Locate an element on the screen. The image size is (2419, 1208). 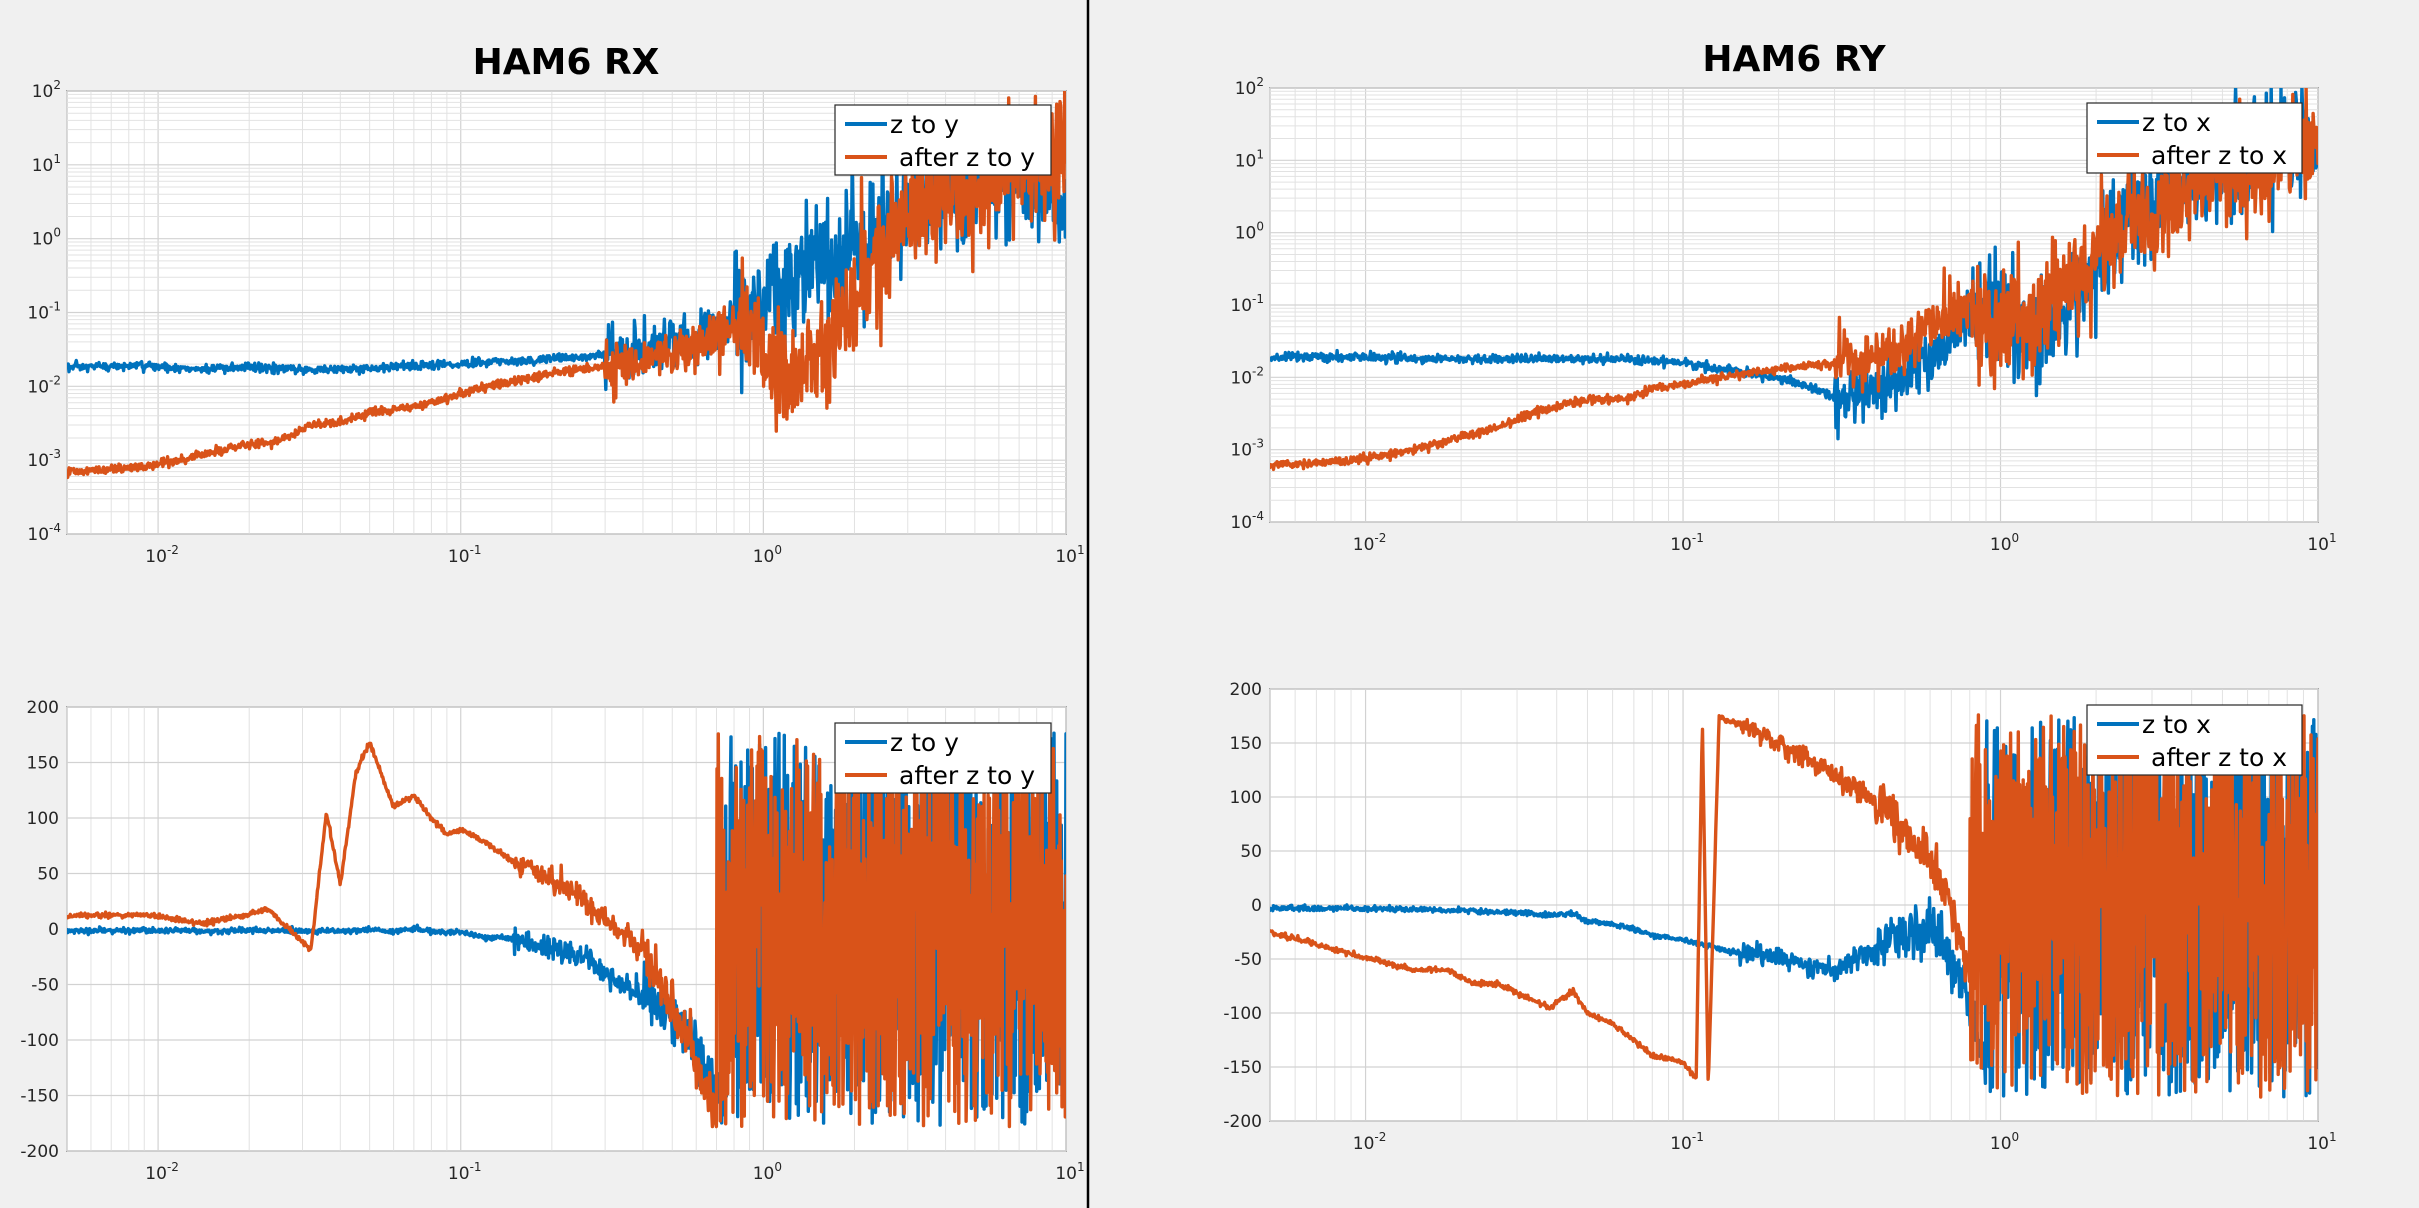
series-line-z-to-x is located at coordinates (1794, 905).